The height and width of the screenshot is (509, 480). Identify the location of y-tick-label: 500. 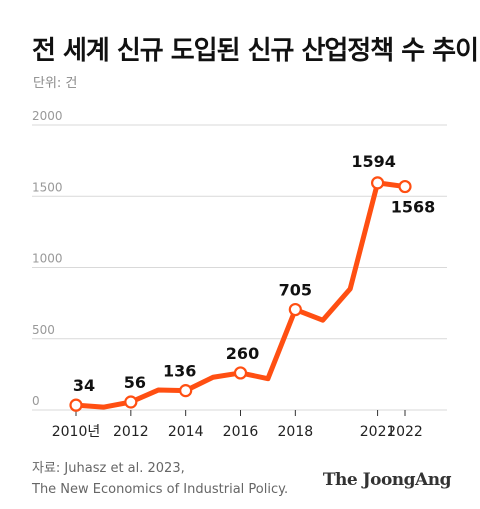
(43, 330).